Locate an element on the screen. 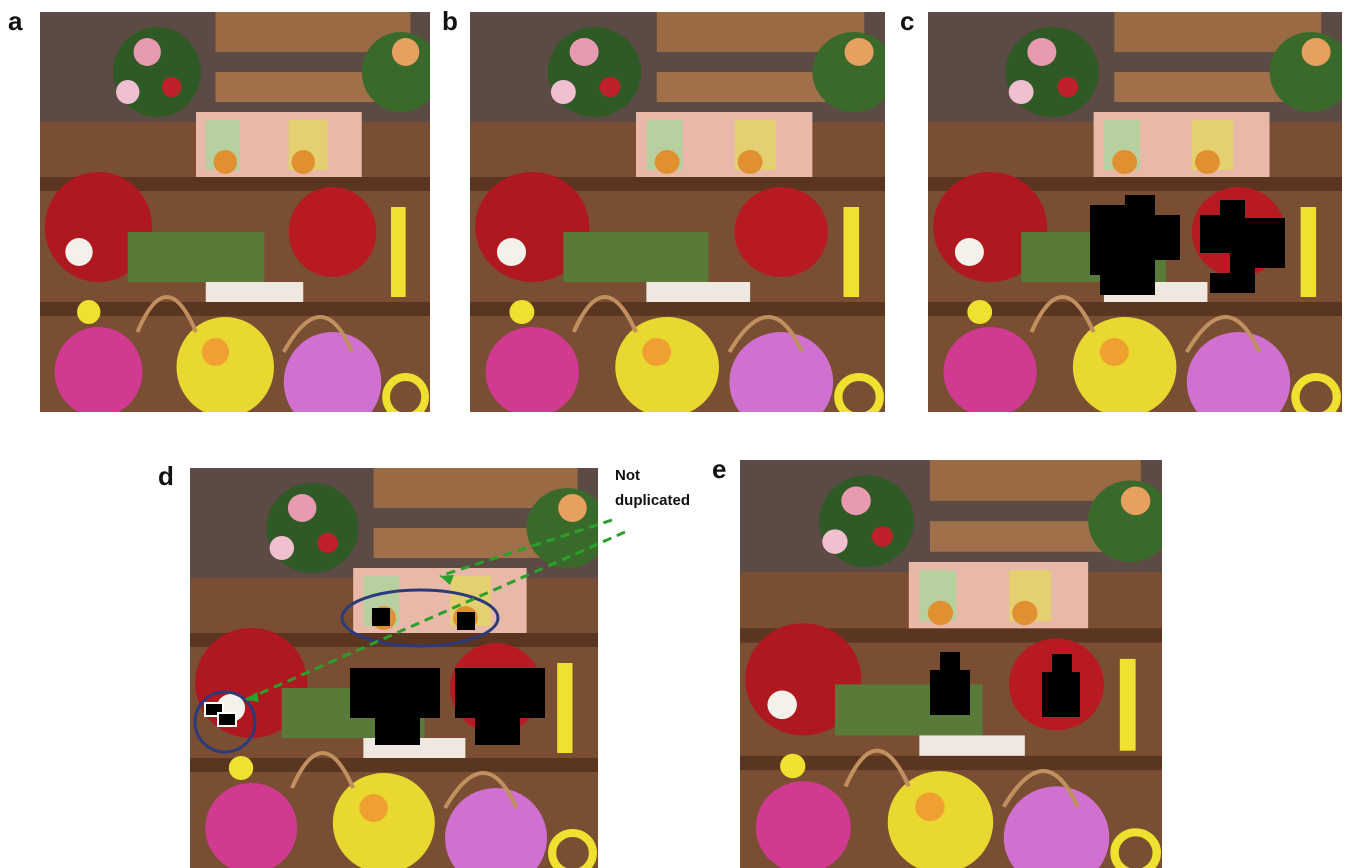 Image resolution: width=1346 pixels, height=868 pixels. annotation: Not is located at coordinates (627, 475).